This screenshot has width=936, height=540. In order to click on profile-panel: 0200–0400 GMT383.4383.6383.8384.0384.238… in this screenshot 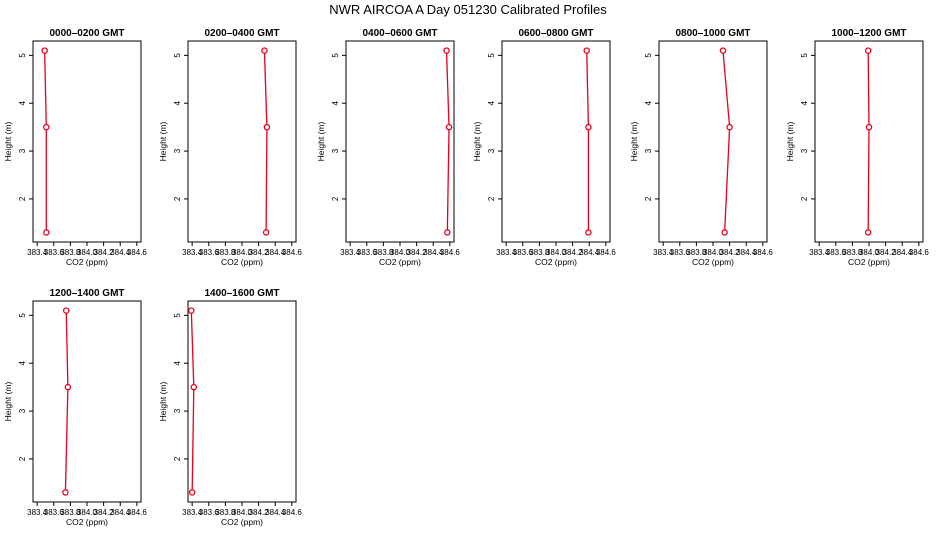, I will do `click(230, 147)`.